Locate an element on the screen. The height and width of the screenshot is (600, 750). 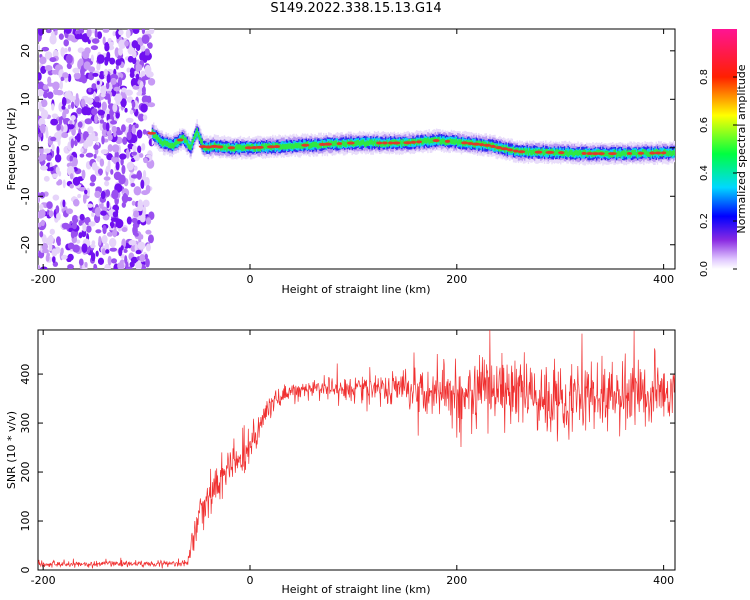
colorbar-label: Normalized spectral amplitude is located at coordinates (741, 148).